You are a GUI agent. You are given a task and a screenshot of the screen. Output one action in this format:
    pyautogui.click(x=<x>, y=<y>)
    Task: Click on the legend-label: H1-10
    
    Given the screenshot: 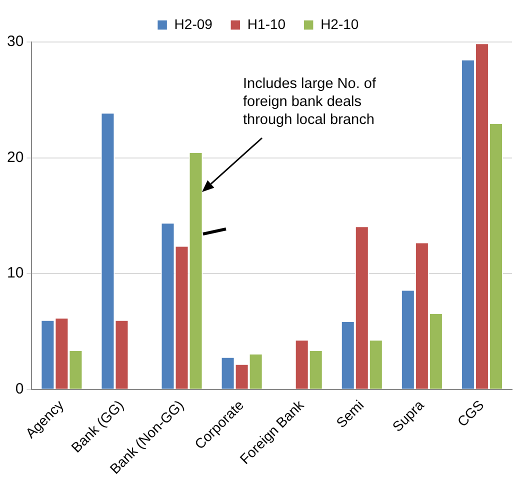 What is the action you would take?
    pyautogui.click(x=266, y=24)
    